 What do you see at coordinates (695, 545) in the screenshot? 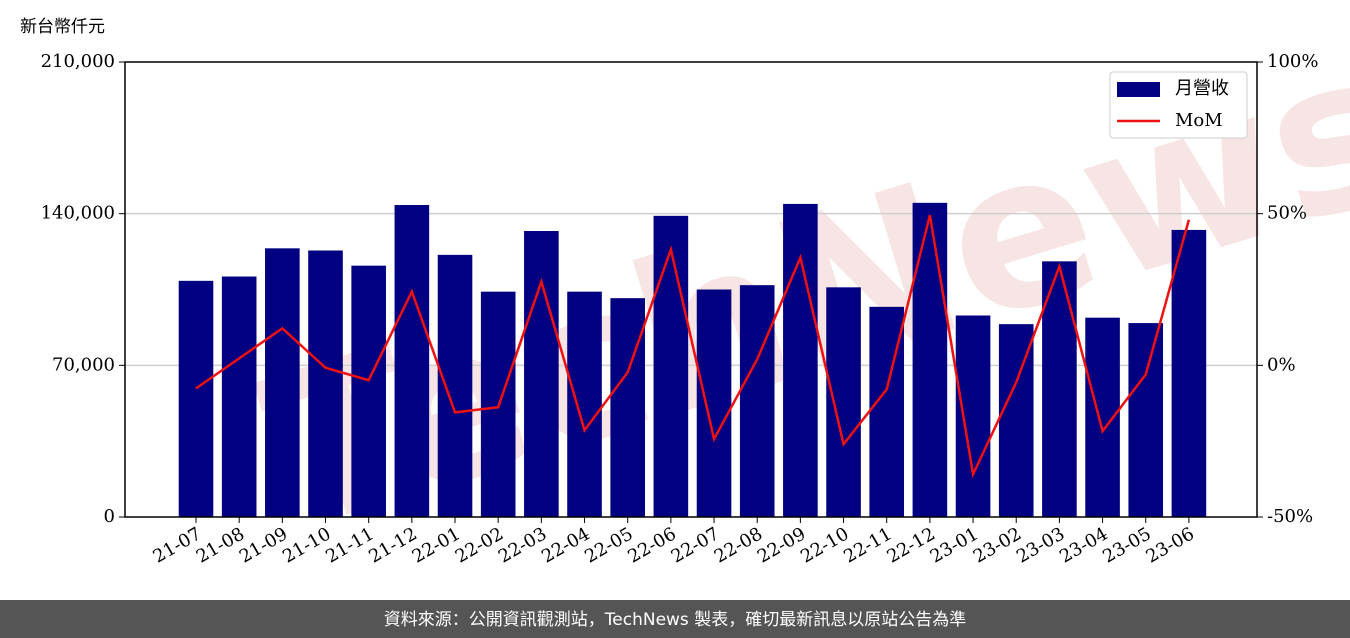
I see `x-tick-label: 22-07` at bounding box center [695, 545].